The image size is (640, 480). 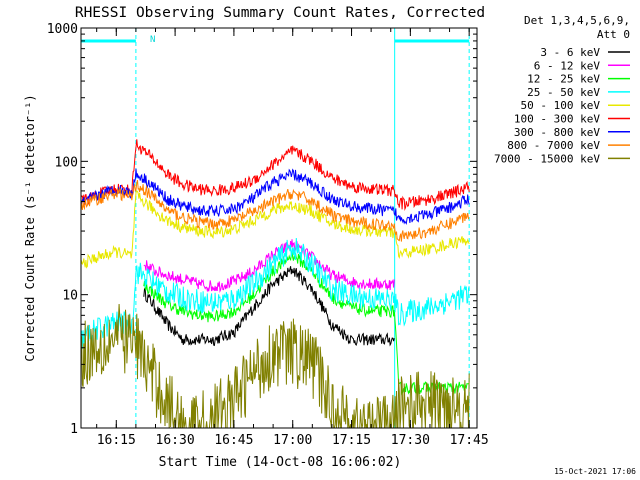 I want to click on y-tick-label-3: 1000, so click(x=62, y=29).